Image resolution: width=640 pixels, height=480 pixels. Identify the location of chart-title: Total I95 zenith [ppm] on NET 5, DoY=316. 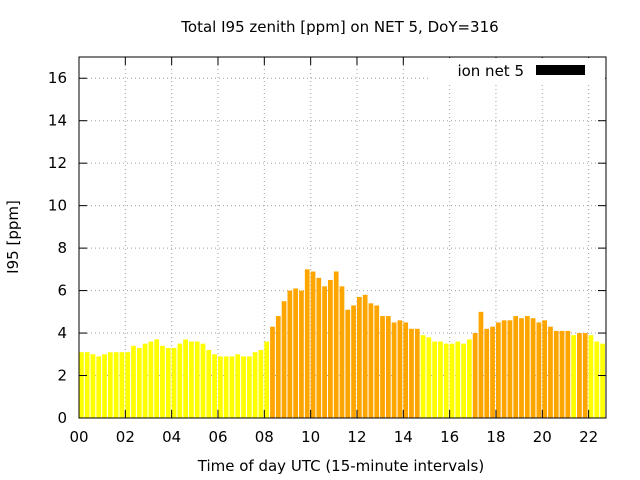
(339, 27).